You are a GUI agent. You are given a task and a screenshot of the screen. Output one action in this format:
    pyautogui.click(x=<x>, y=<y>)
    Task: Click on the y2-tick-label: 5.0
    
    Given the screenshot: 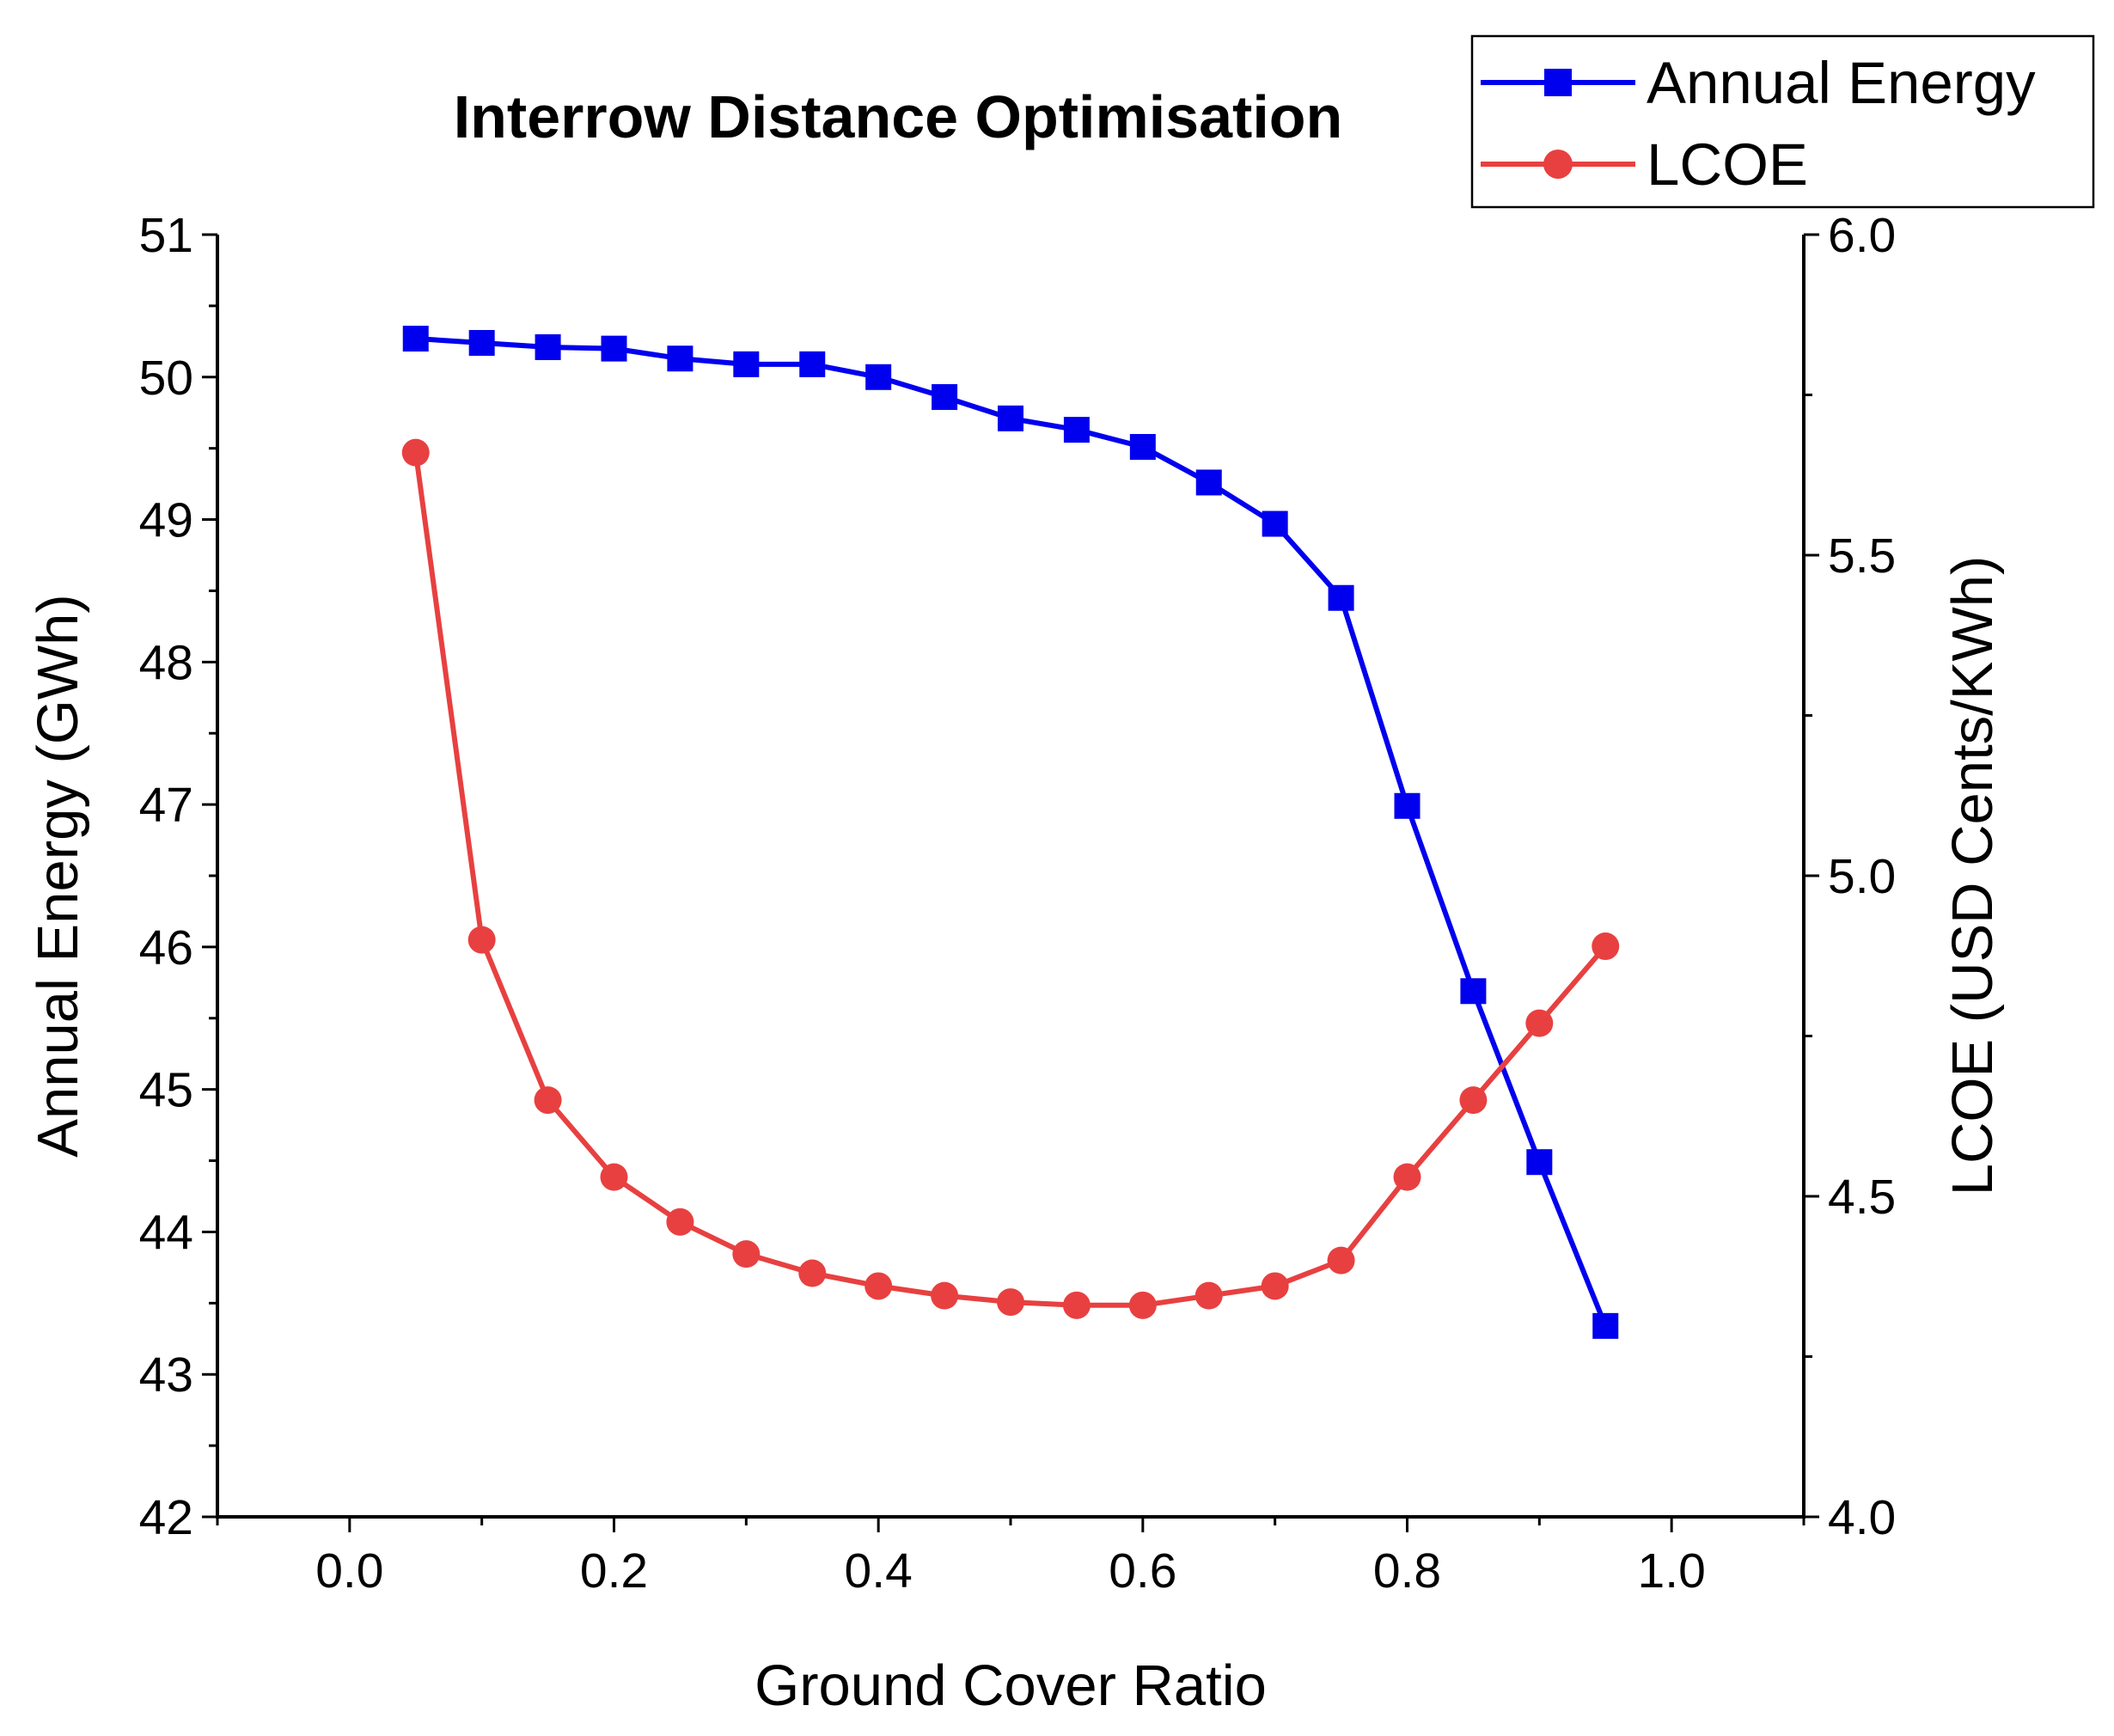 What is the action you would take?
    pyautogui.click(x=1862, y=876)
    